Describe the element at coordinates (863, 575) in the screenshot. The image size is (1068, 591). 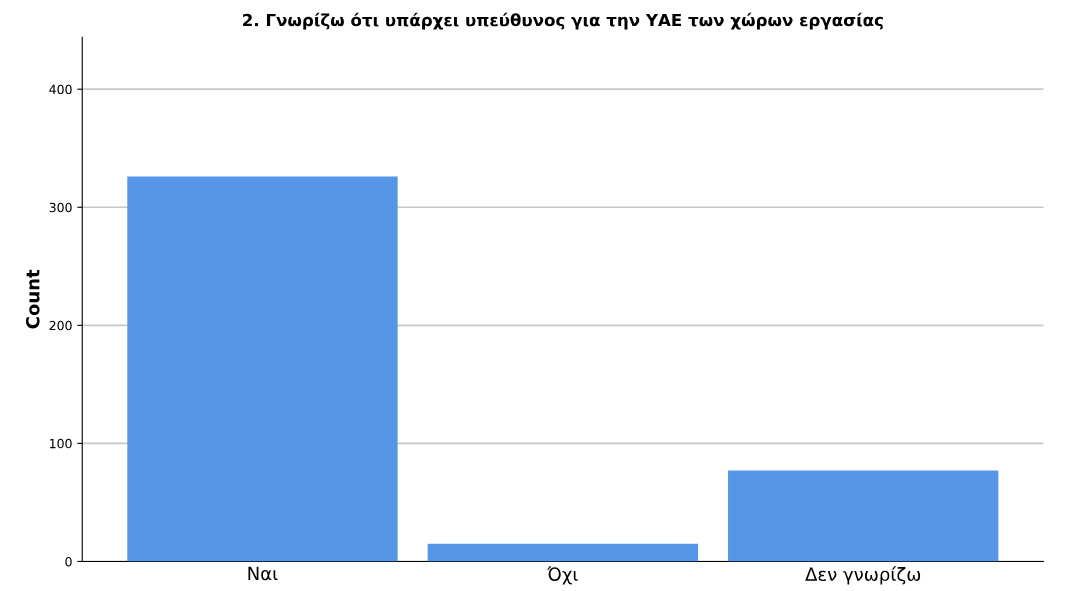
I see `x-tick-label: Δεν γνωρίζω` at that location.